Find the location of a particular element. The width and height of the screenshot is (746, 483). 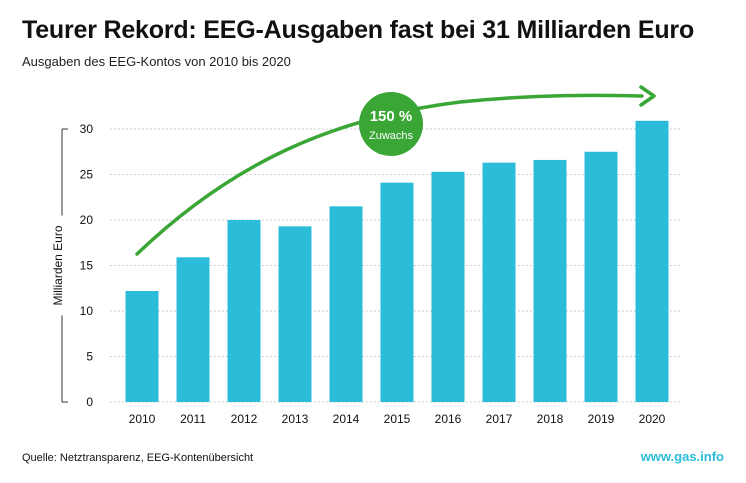

y-tick-label: 0 is located at coordinates (89, 402).